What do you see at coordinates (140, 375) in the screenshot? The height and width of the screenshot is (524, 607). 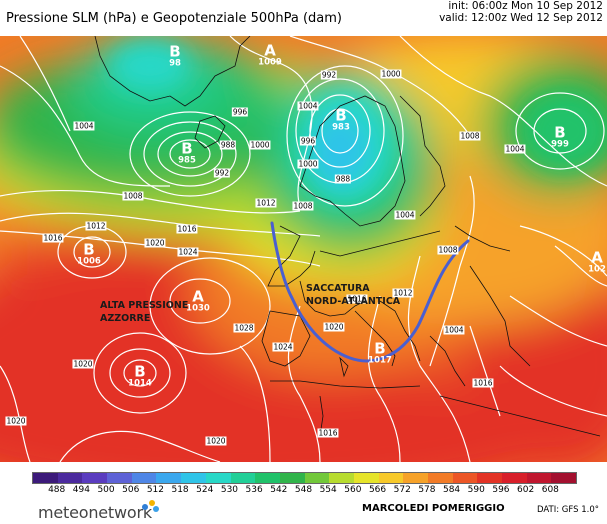 I see `low-pressure-center: B 1014` at bounding box center [140, 375].